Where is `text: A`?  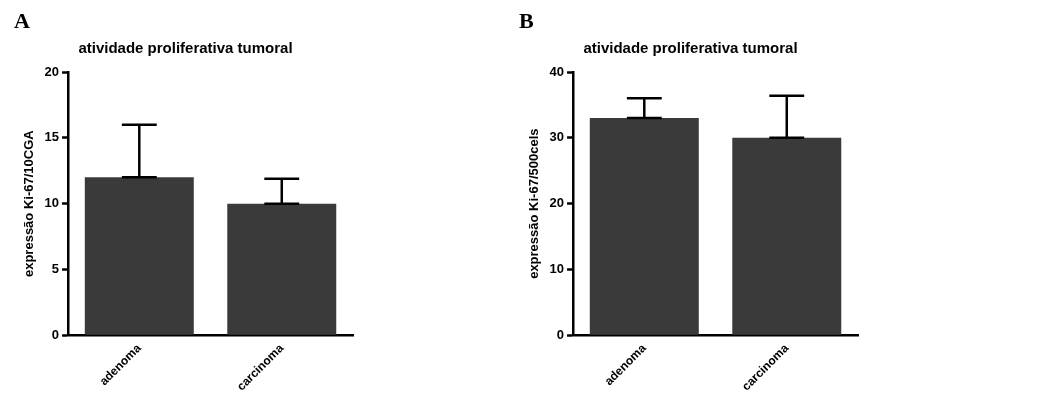
text: A is located at coordinates (22, 21).